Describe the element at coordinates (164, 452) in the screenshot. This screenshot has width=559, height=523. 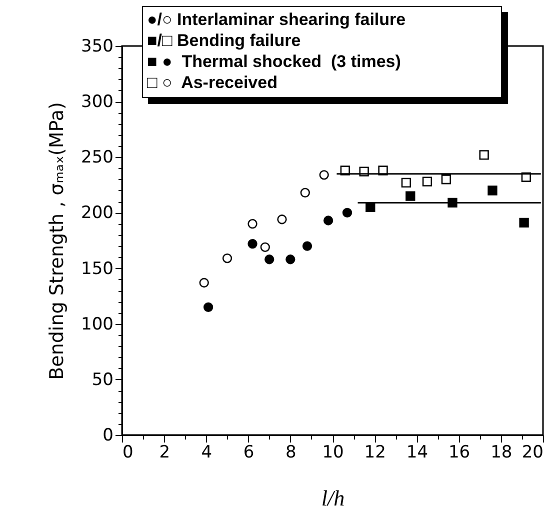
I see `x-tick-label: 2` at that location.